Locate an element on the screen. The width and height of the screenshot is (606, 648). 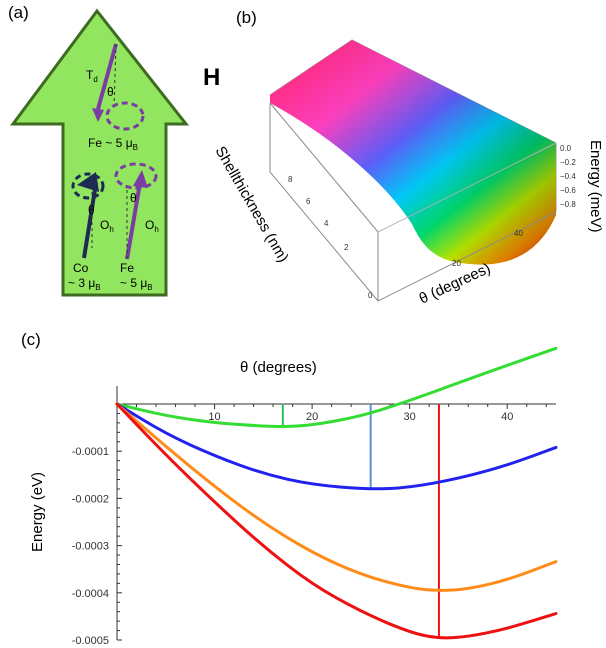
y-tick-label: -0.0004 is located at coordinates (90, 594).